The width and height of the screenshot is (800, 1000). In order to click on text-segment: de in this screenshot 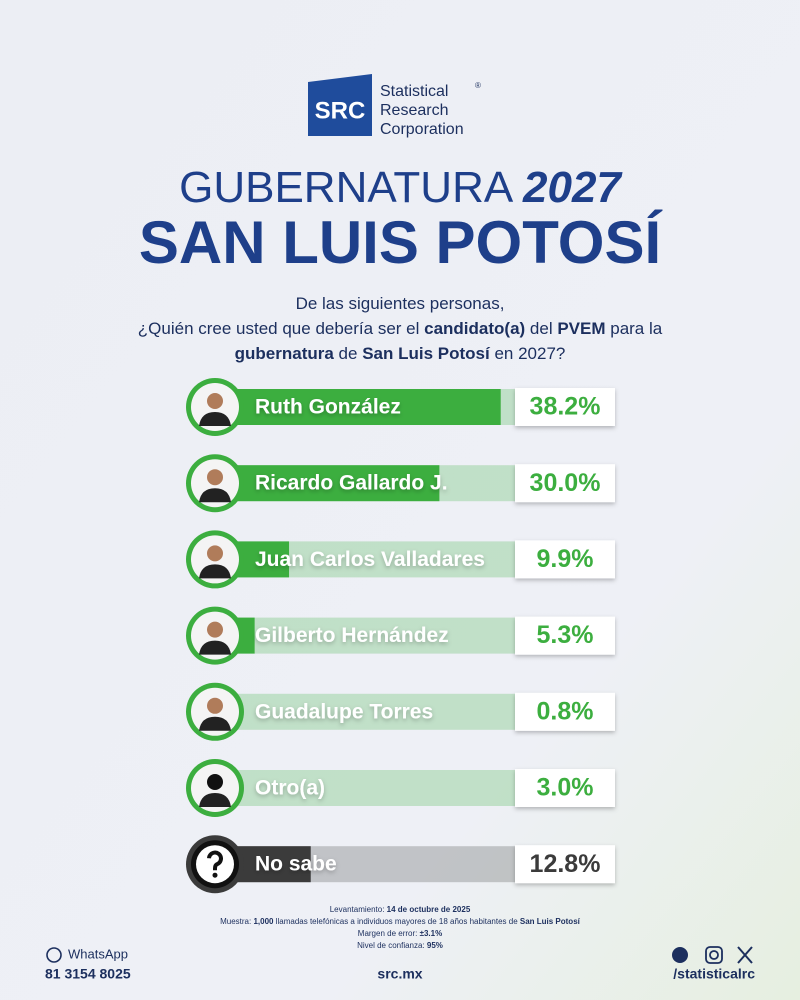, I will do `click(348, 353)`.